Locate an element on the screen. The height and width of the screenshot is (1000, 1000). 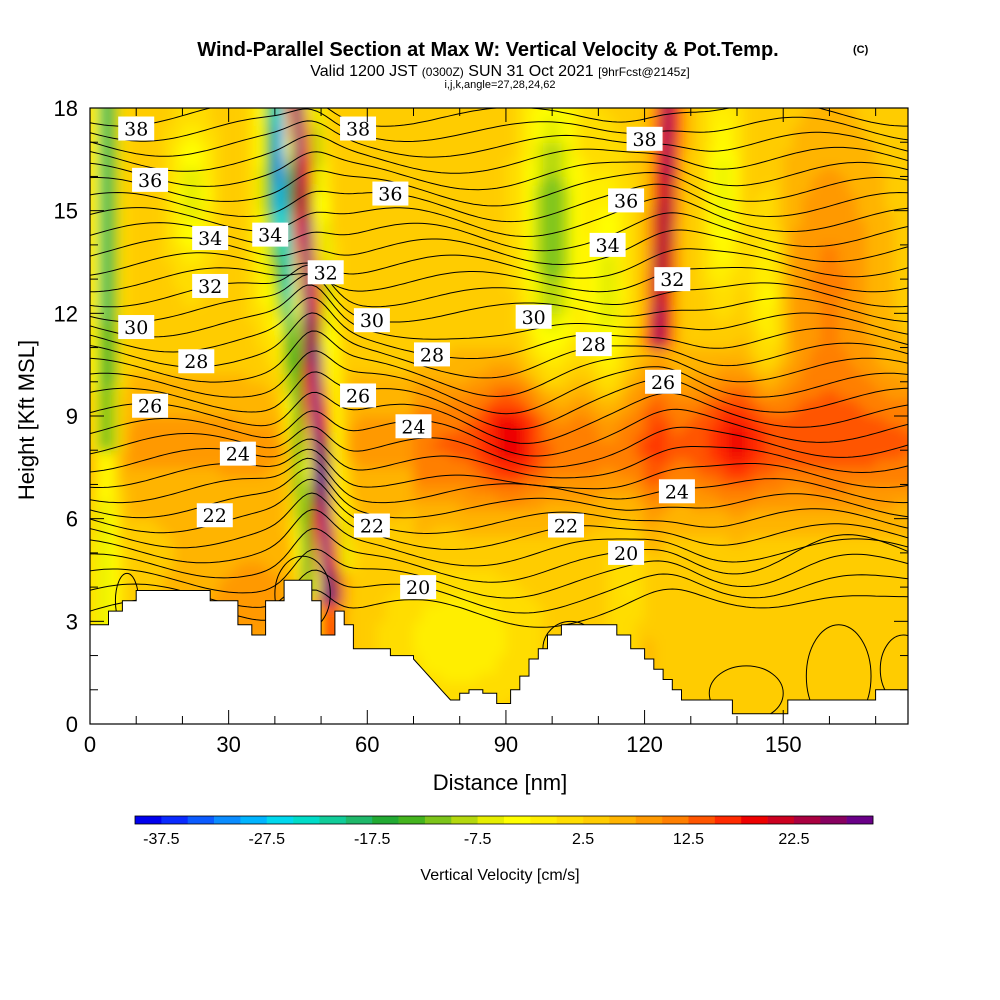
y-tick-label: 9 is located at coordinates (72, 416).